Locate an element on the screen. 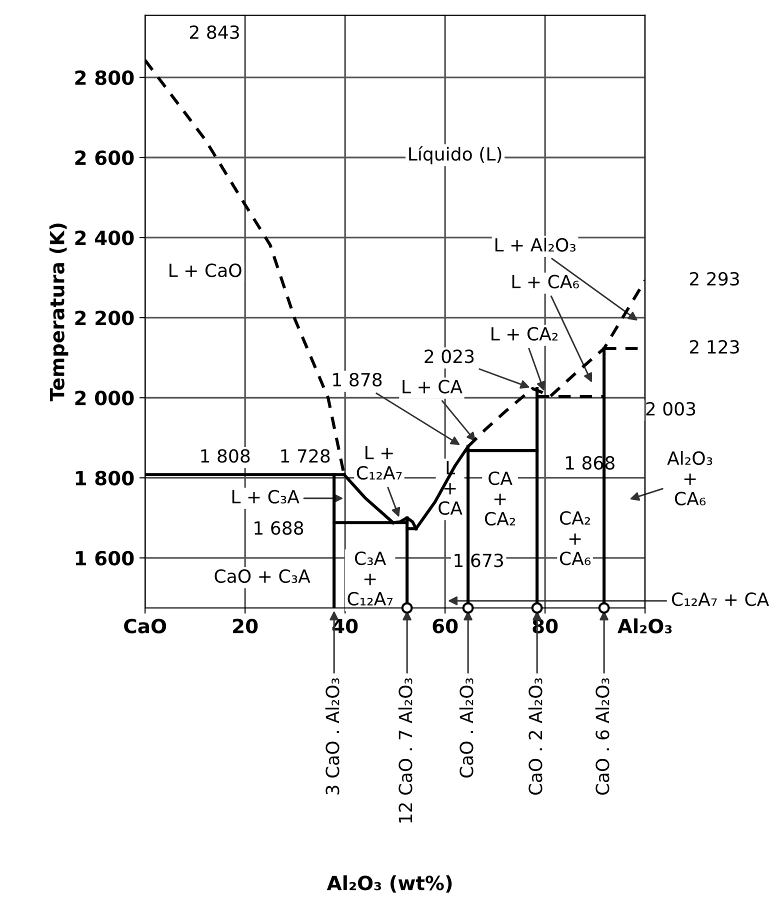 The height and width of the screenshot is (902, 780). annotation: 2 003 is located at coordinates (671, 409).